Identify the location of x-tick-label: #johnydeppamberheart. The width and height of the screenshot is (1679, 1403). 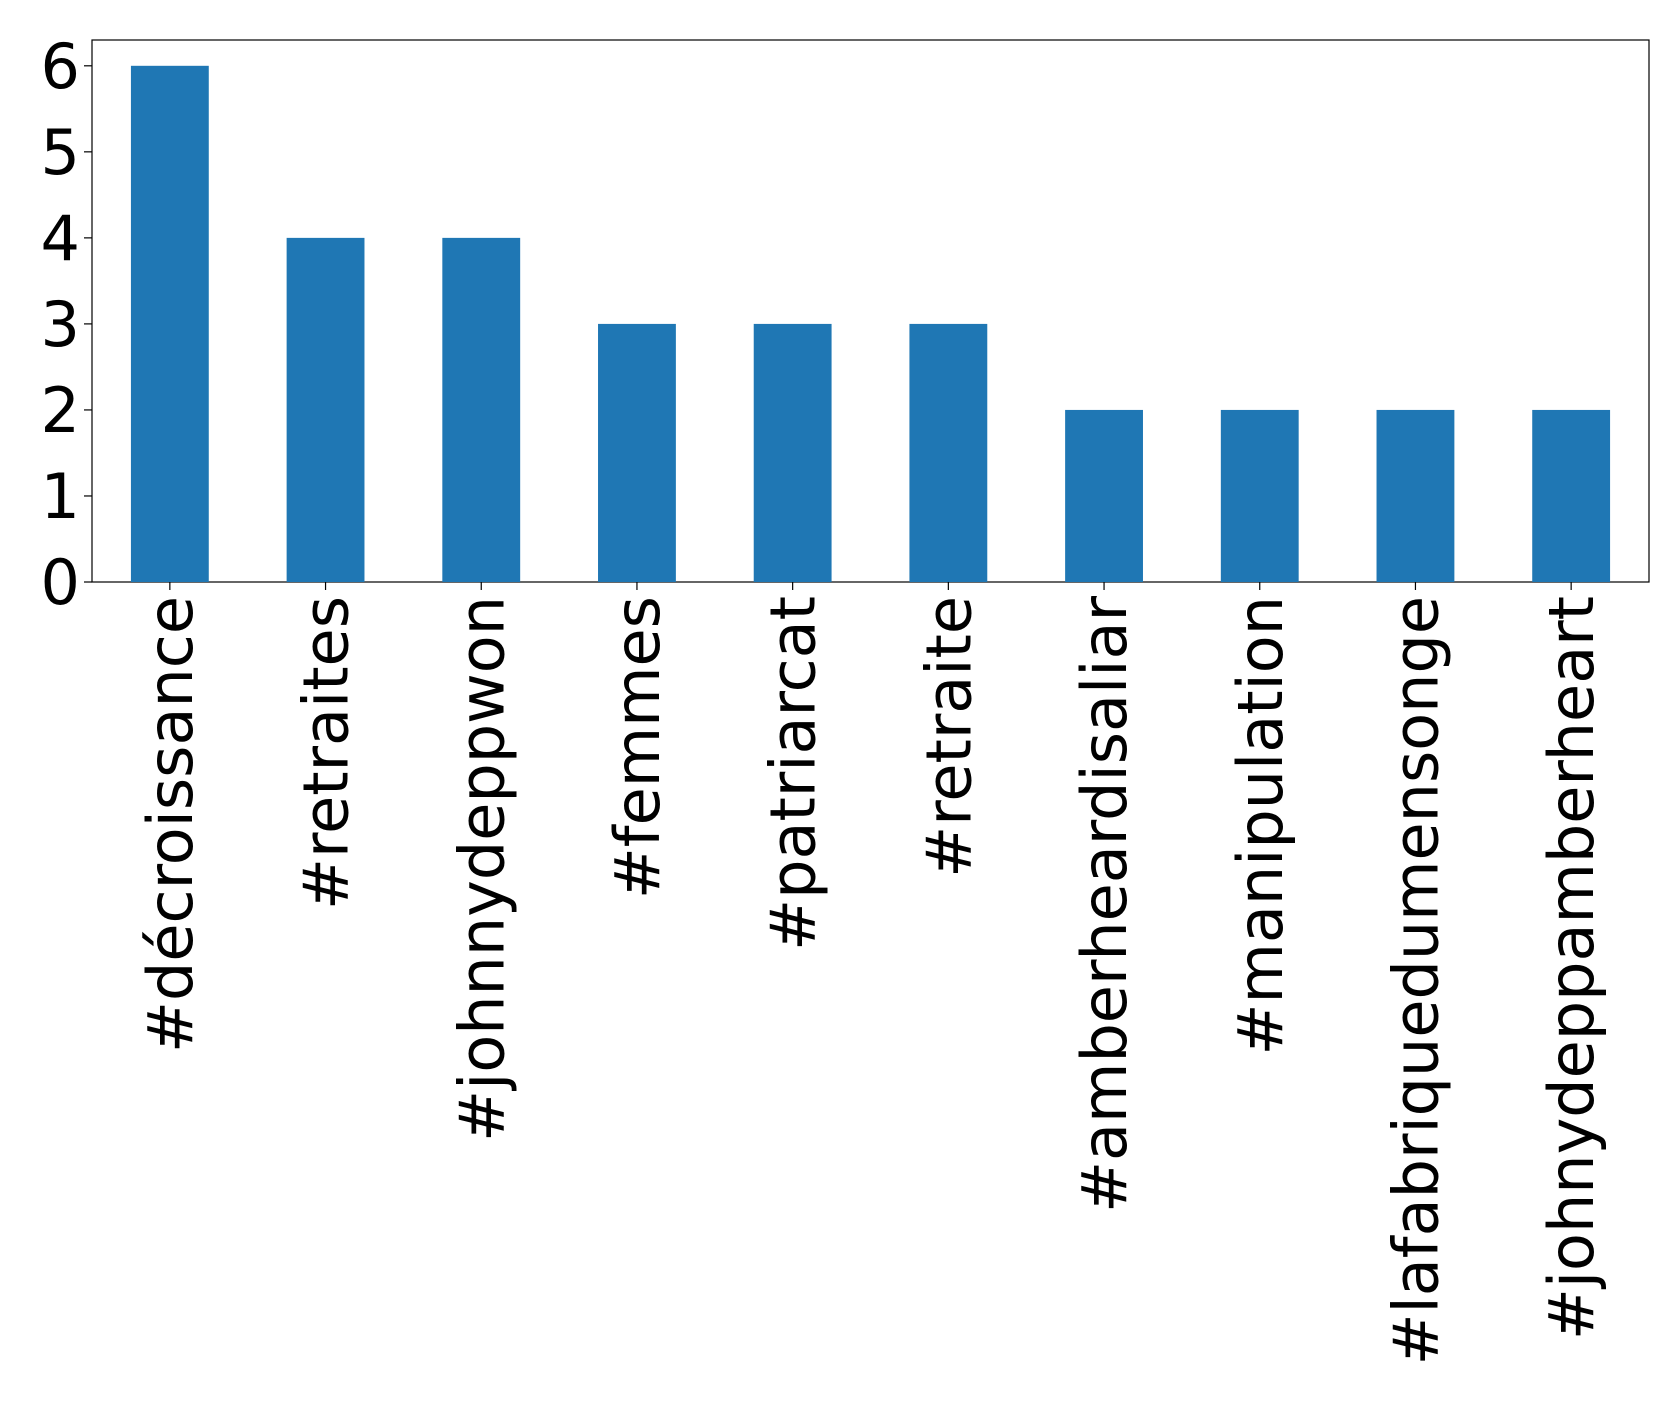
(1571, 968).